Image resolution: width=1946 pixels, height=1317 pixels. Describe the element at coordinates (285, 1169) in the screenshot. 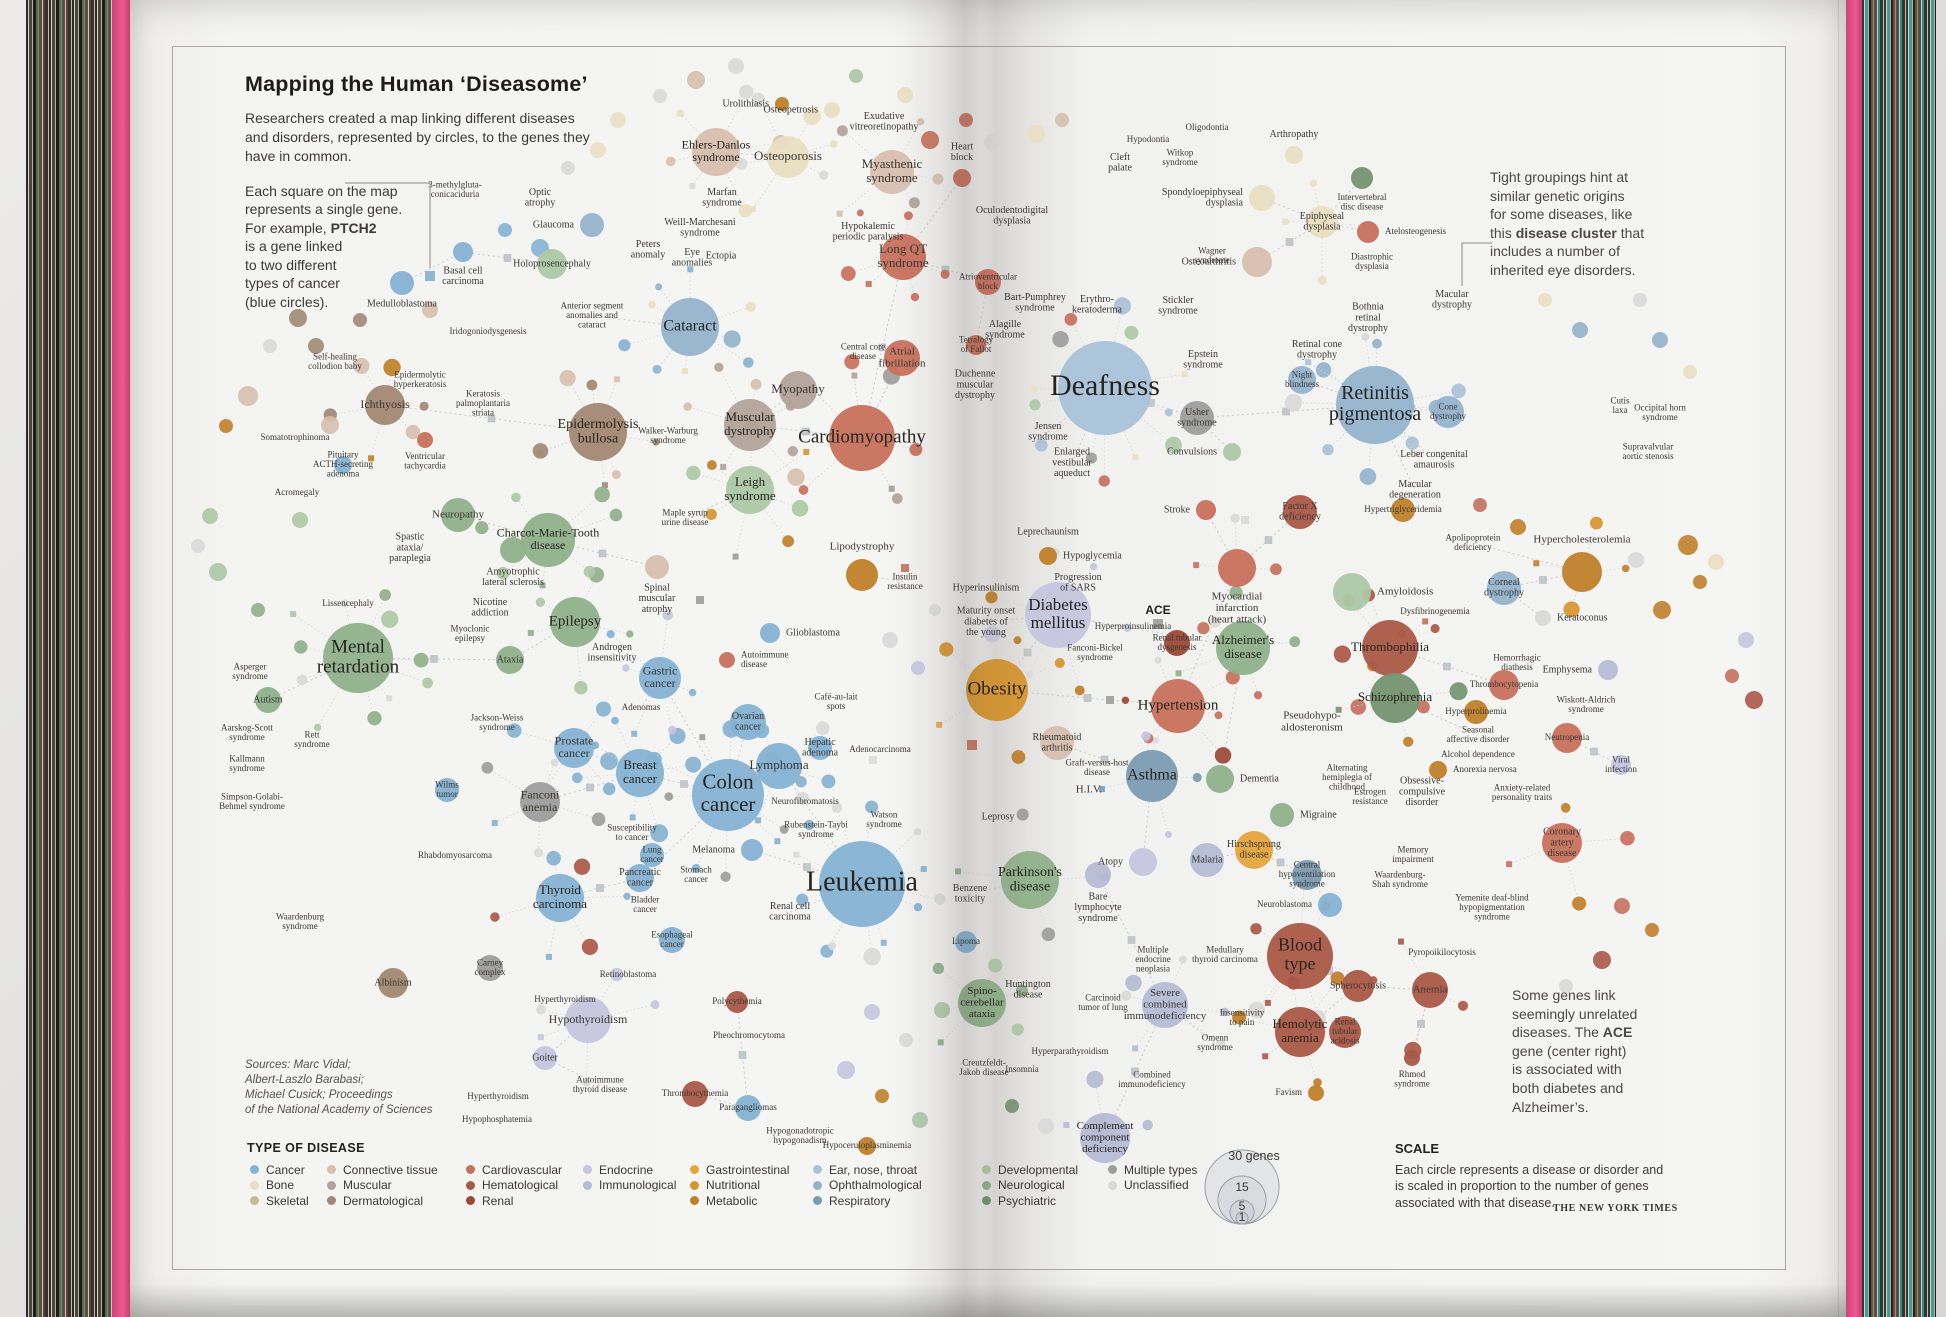

I see `legend-label: Cancer` at that location.